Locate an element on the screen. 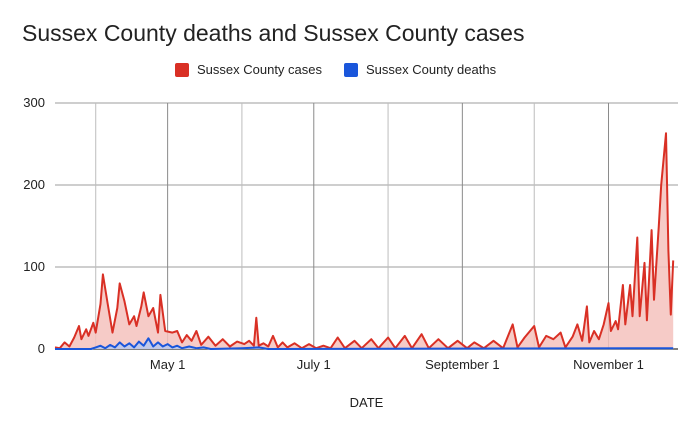  series-line-deaths is located at coordinates (364, 343).